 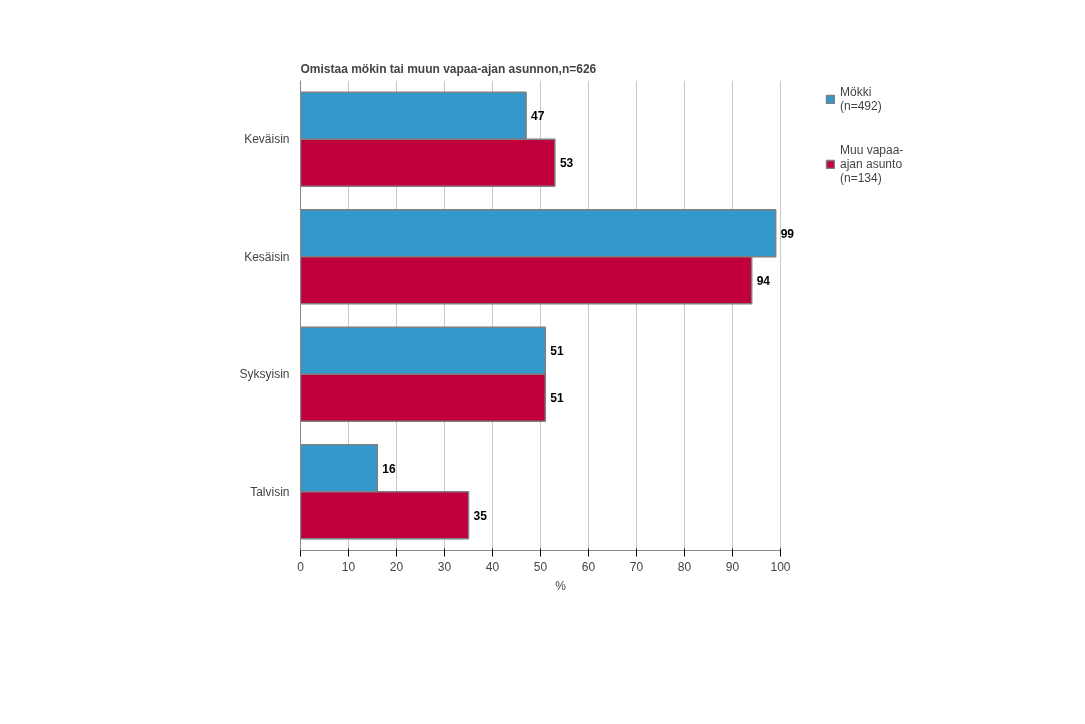 I want to click on x-tick-label: 90, so click(x=732, y=566).